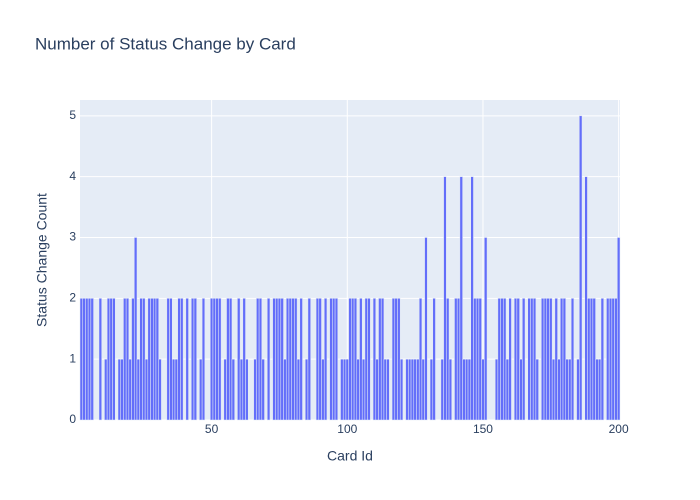 The height and width of the screenshot is (500, 700). What do you see at coordinates (72, 419) in the screenshot?
I see `y-tick-label: 0` at bounding box center [72, 419].